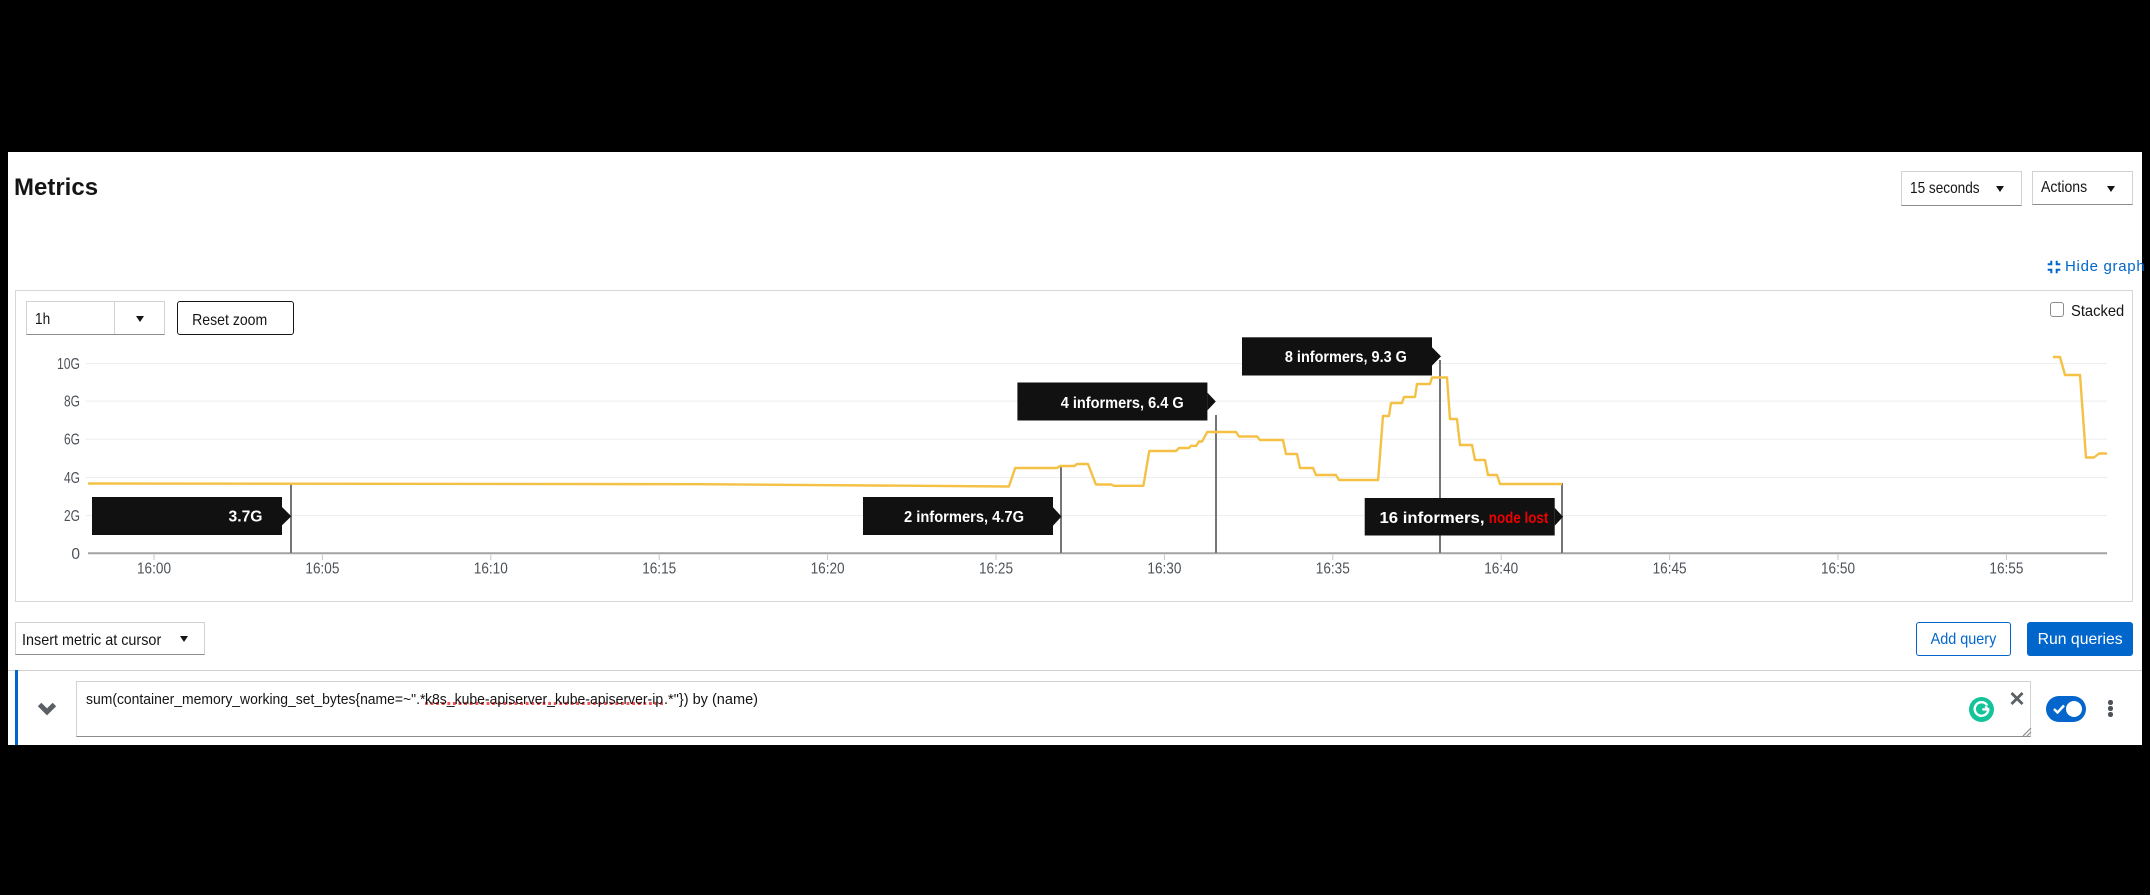 The image size is (2150, 895). I want to click on svg-text: 16:30, so click(1164, 568).